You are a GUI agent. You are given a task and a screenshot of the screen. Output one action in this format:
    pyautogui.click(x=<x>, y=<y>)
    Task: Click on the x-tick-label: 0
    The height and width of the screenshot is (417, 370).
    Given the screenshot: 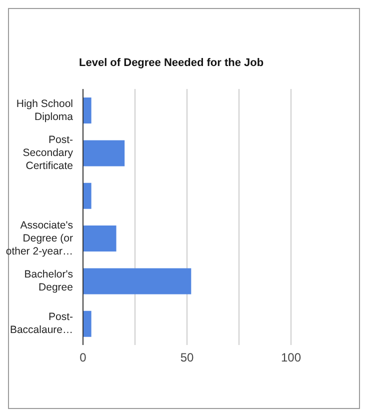 What is the action you would take?
    pyautogui.click(x=83, y=357)
    